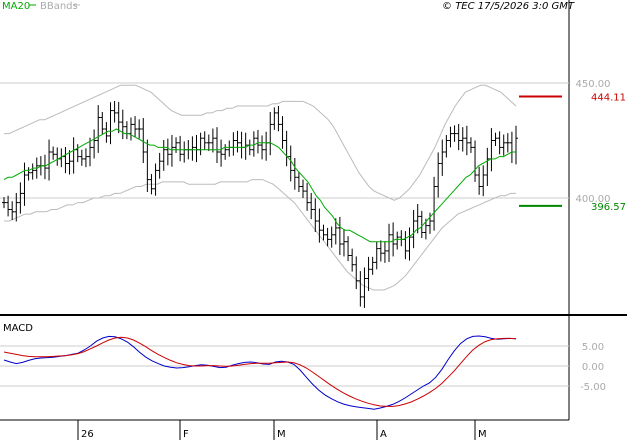 The width and height of the screenshot is (627, 440). What do you see at coordinates (383, 434) in the screenshot?
I see `x-tick-label: A` at bounding box center [383, 434].